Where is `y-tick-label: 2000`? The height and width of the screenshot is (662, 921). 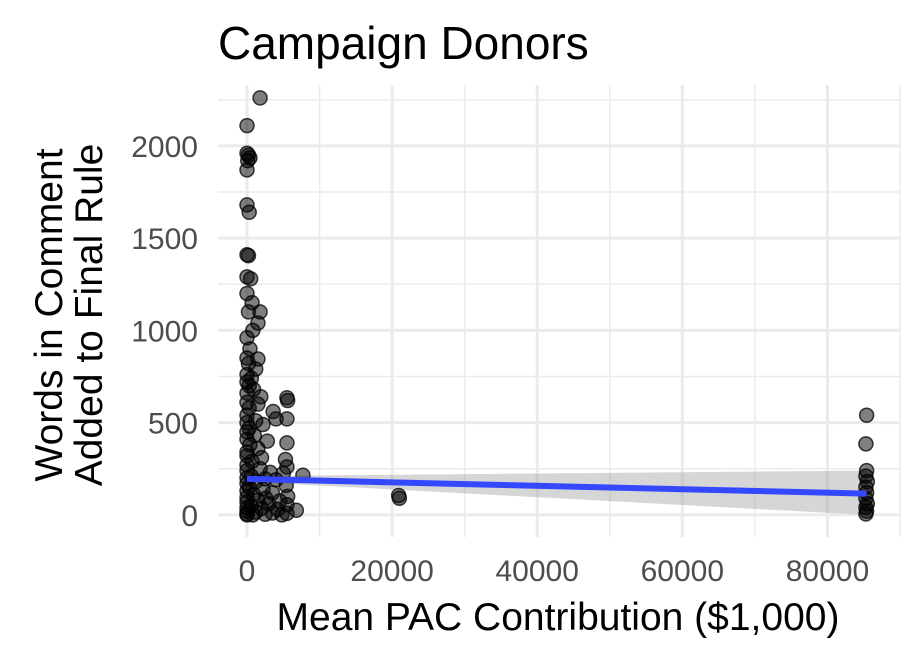 y-tick-label: 2000 is located at coordinates (164, 147).